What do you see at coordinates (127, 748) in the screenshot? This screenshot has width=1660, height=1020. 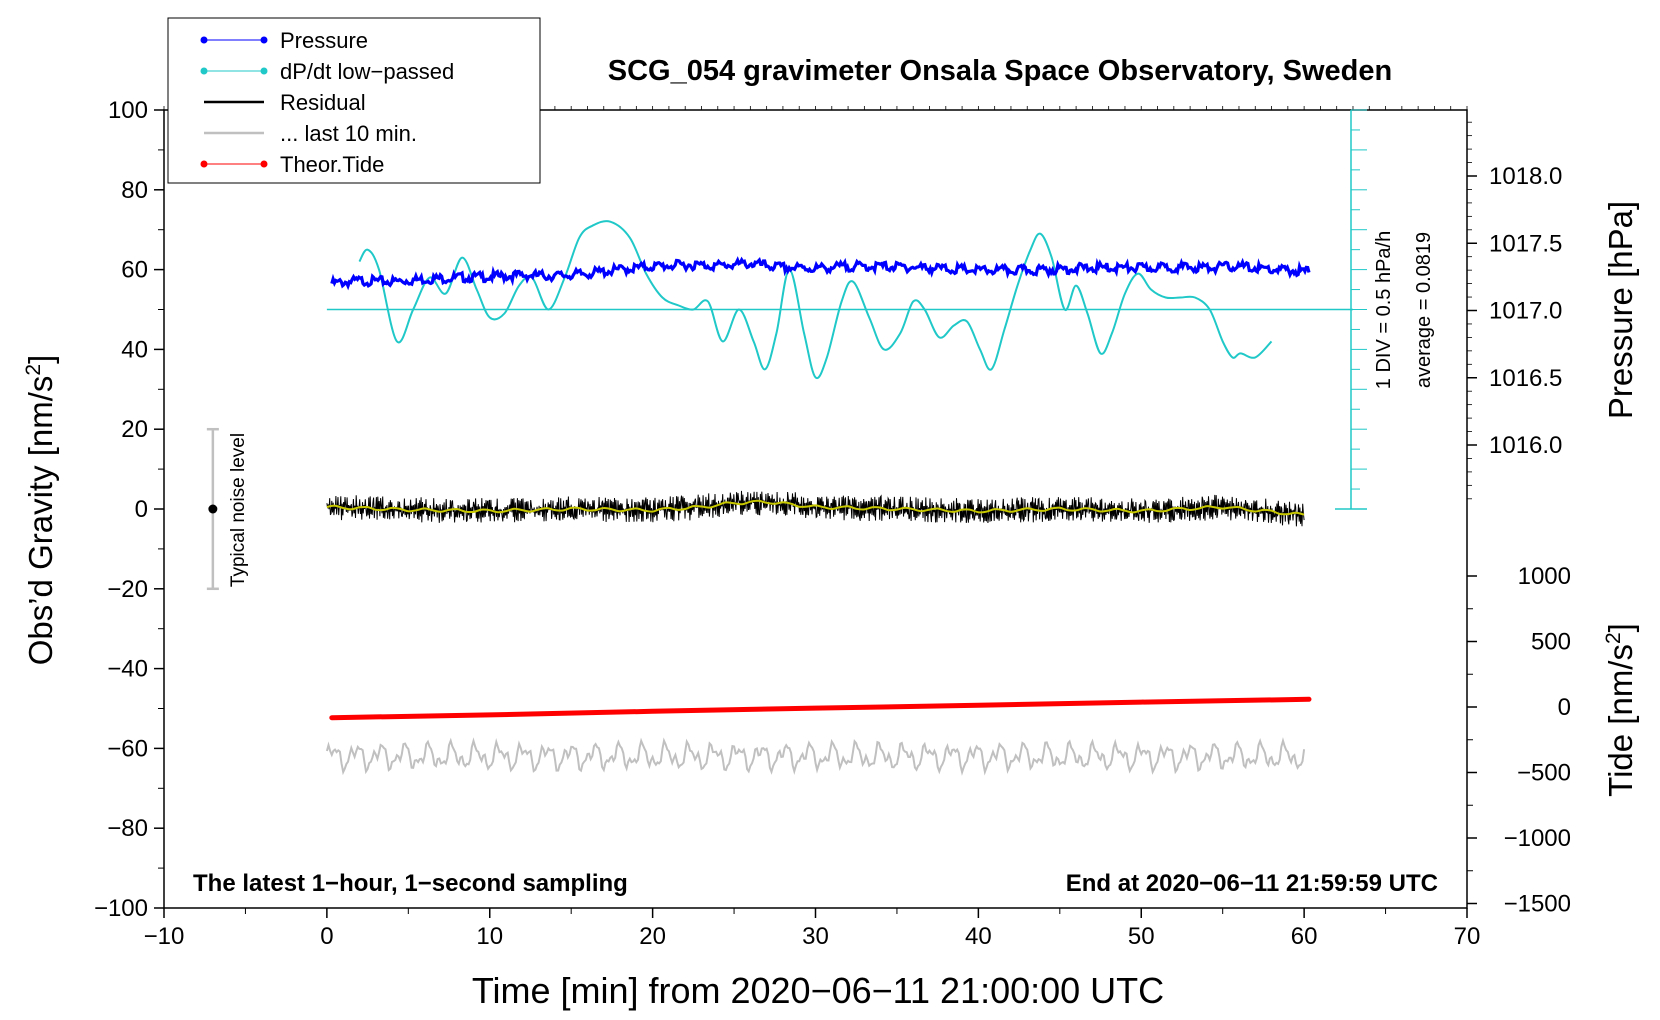 I see `y-left-tick-label: −60` at bounding box center [127, 748].